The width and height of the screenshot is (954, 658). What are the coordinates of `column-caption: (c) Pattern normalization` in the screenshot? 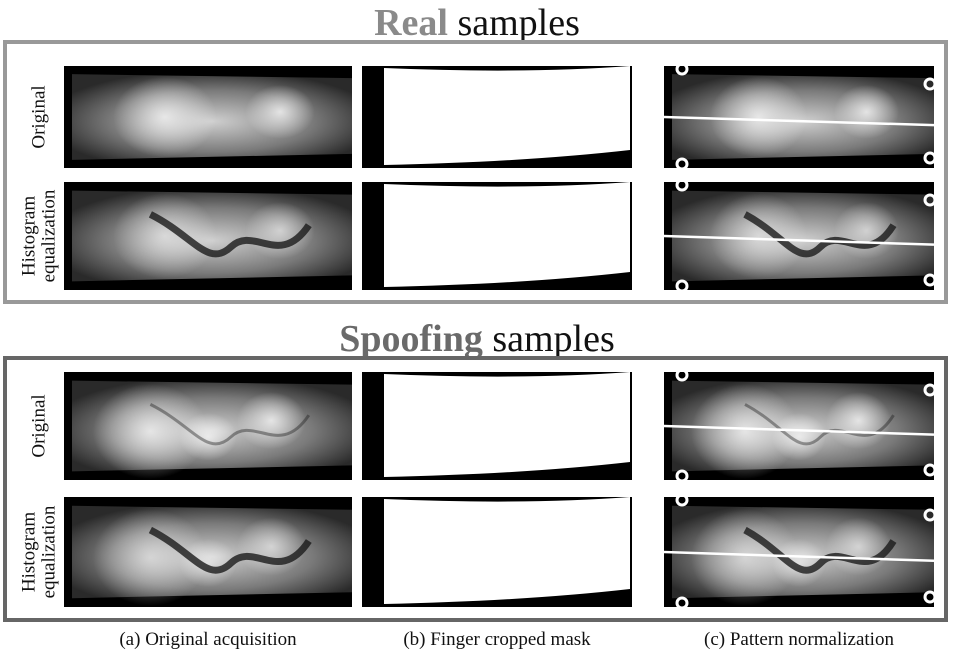 It's located at (799, 639).